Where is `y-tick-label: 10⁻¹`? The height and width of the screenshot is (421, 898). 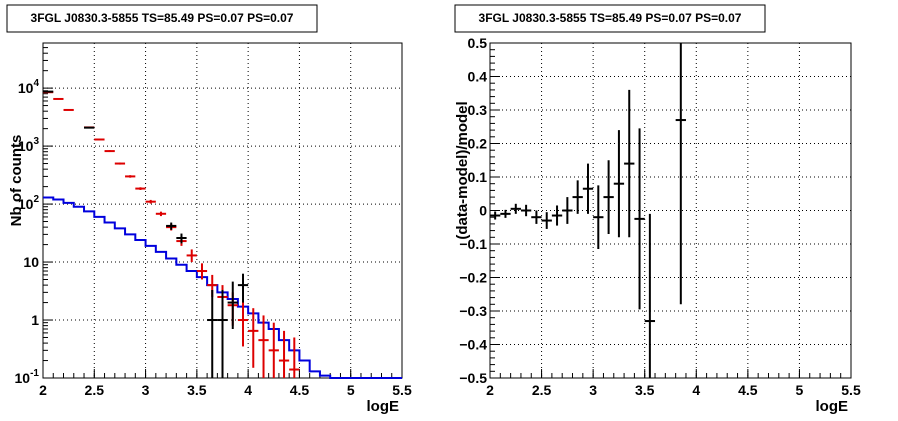
y-tick-label: 10⁻¹ is located at coordinates (27, 377).